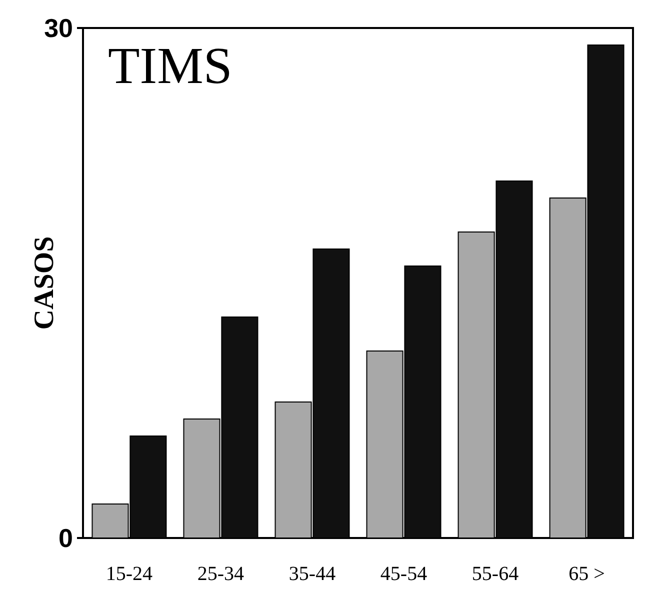 This screenshot has height=611, width=653. Describe the element at coordinates (44, 283) in the screenshot. I see `y-axis-title: CASOS` at that location.